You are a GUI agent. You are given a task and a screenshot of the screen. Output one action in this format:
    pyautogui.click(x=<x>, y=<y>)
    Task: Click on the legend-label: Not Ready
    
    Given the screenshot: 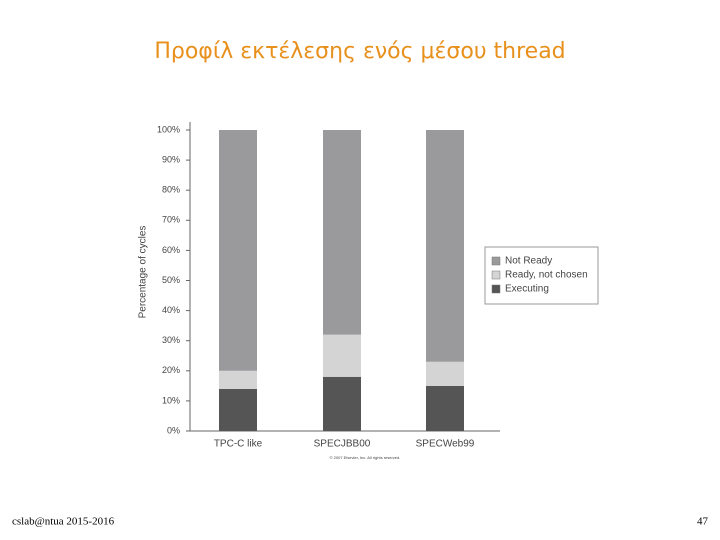 What is the action you would take?
    pyautogui.click(x=528, y=261)
    